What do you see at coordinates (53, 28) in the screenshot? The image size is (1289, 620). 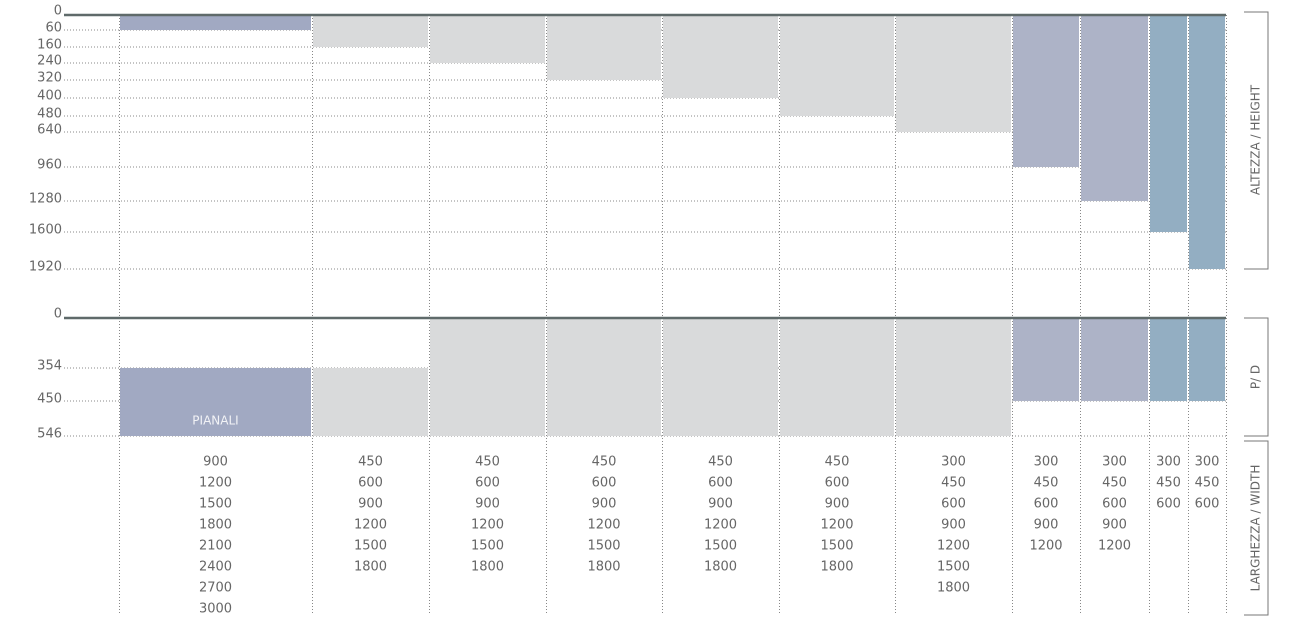 I see `height-tick-label: 60` at bounding box center [53, 28].